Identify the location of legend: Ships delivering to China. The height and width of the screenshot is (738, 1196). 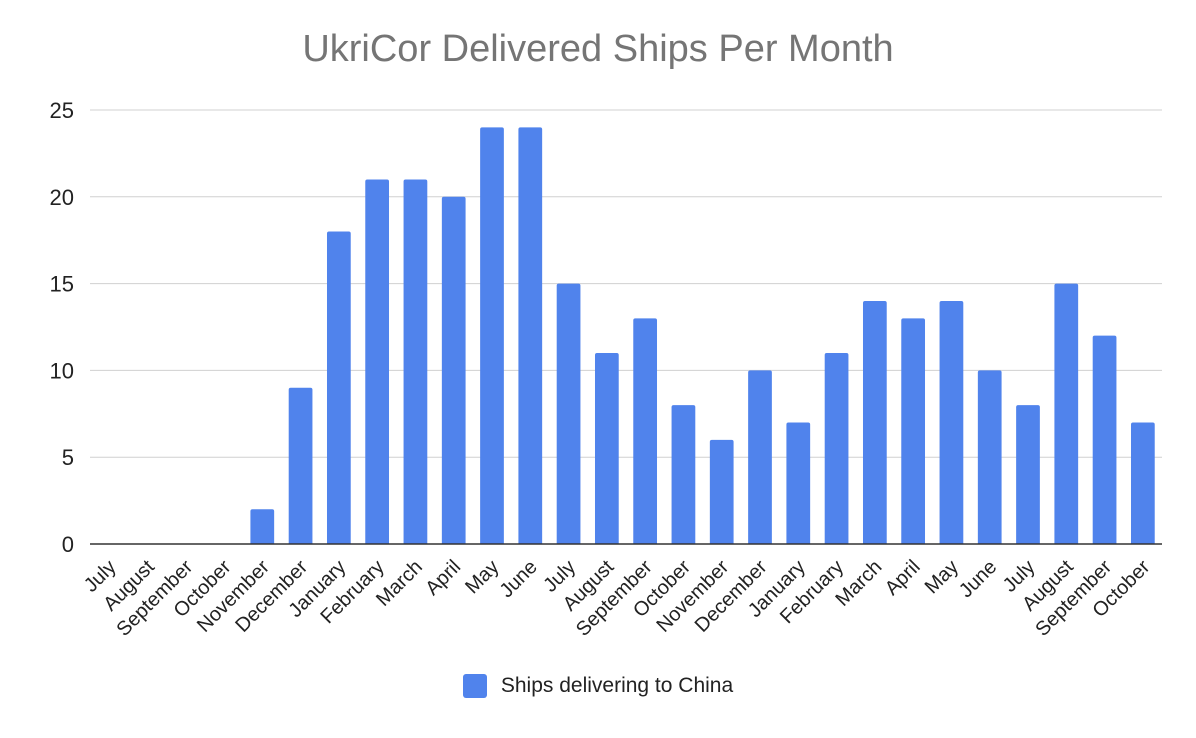
(598, 686).